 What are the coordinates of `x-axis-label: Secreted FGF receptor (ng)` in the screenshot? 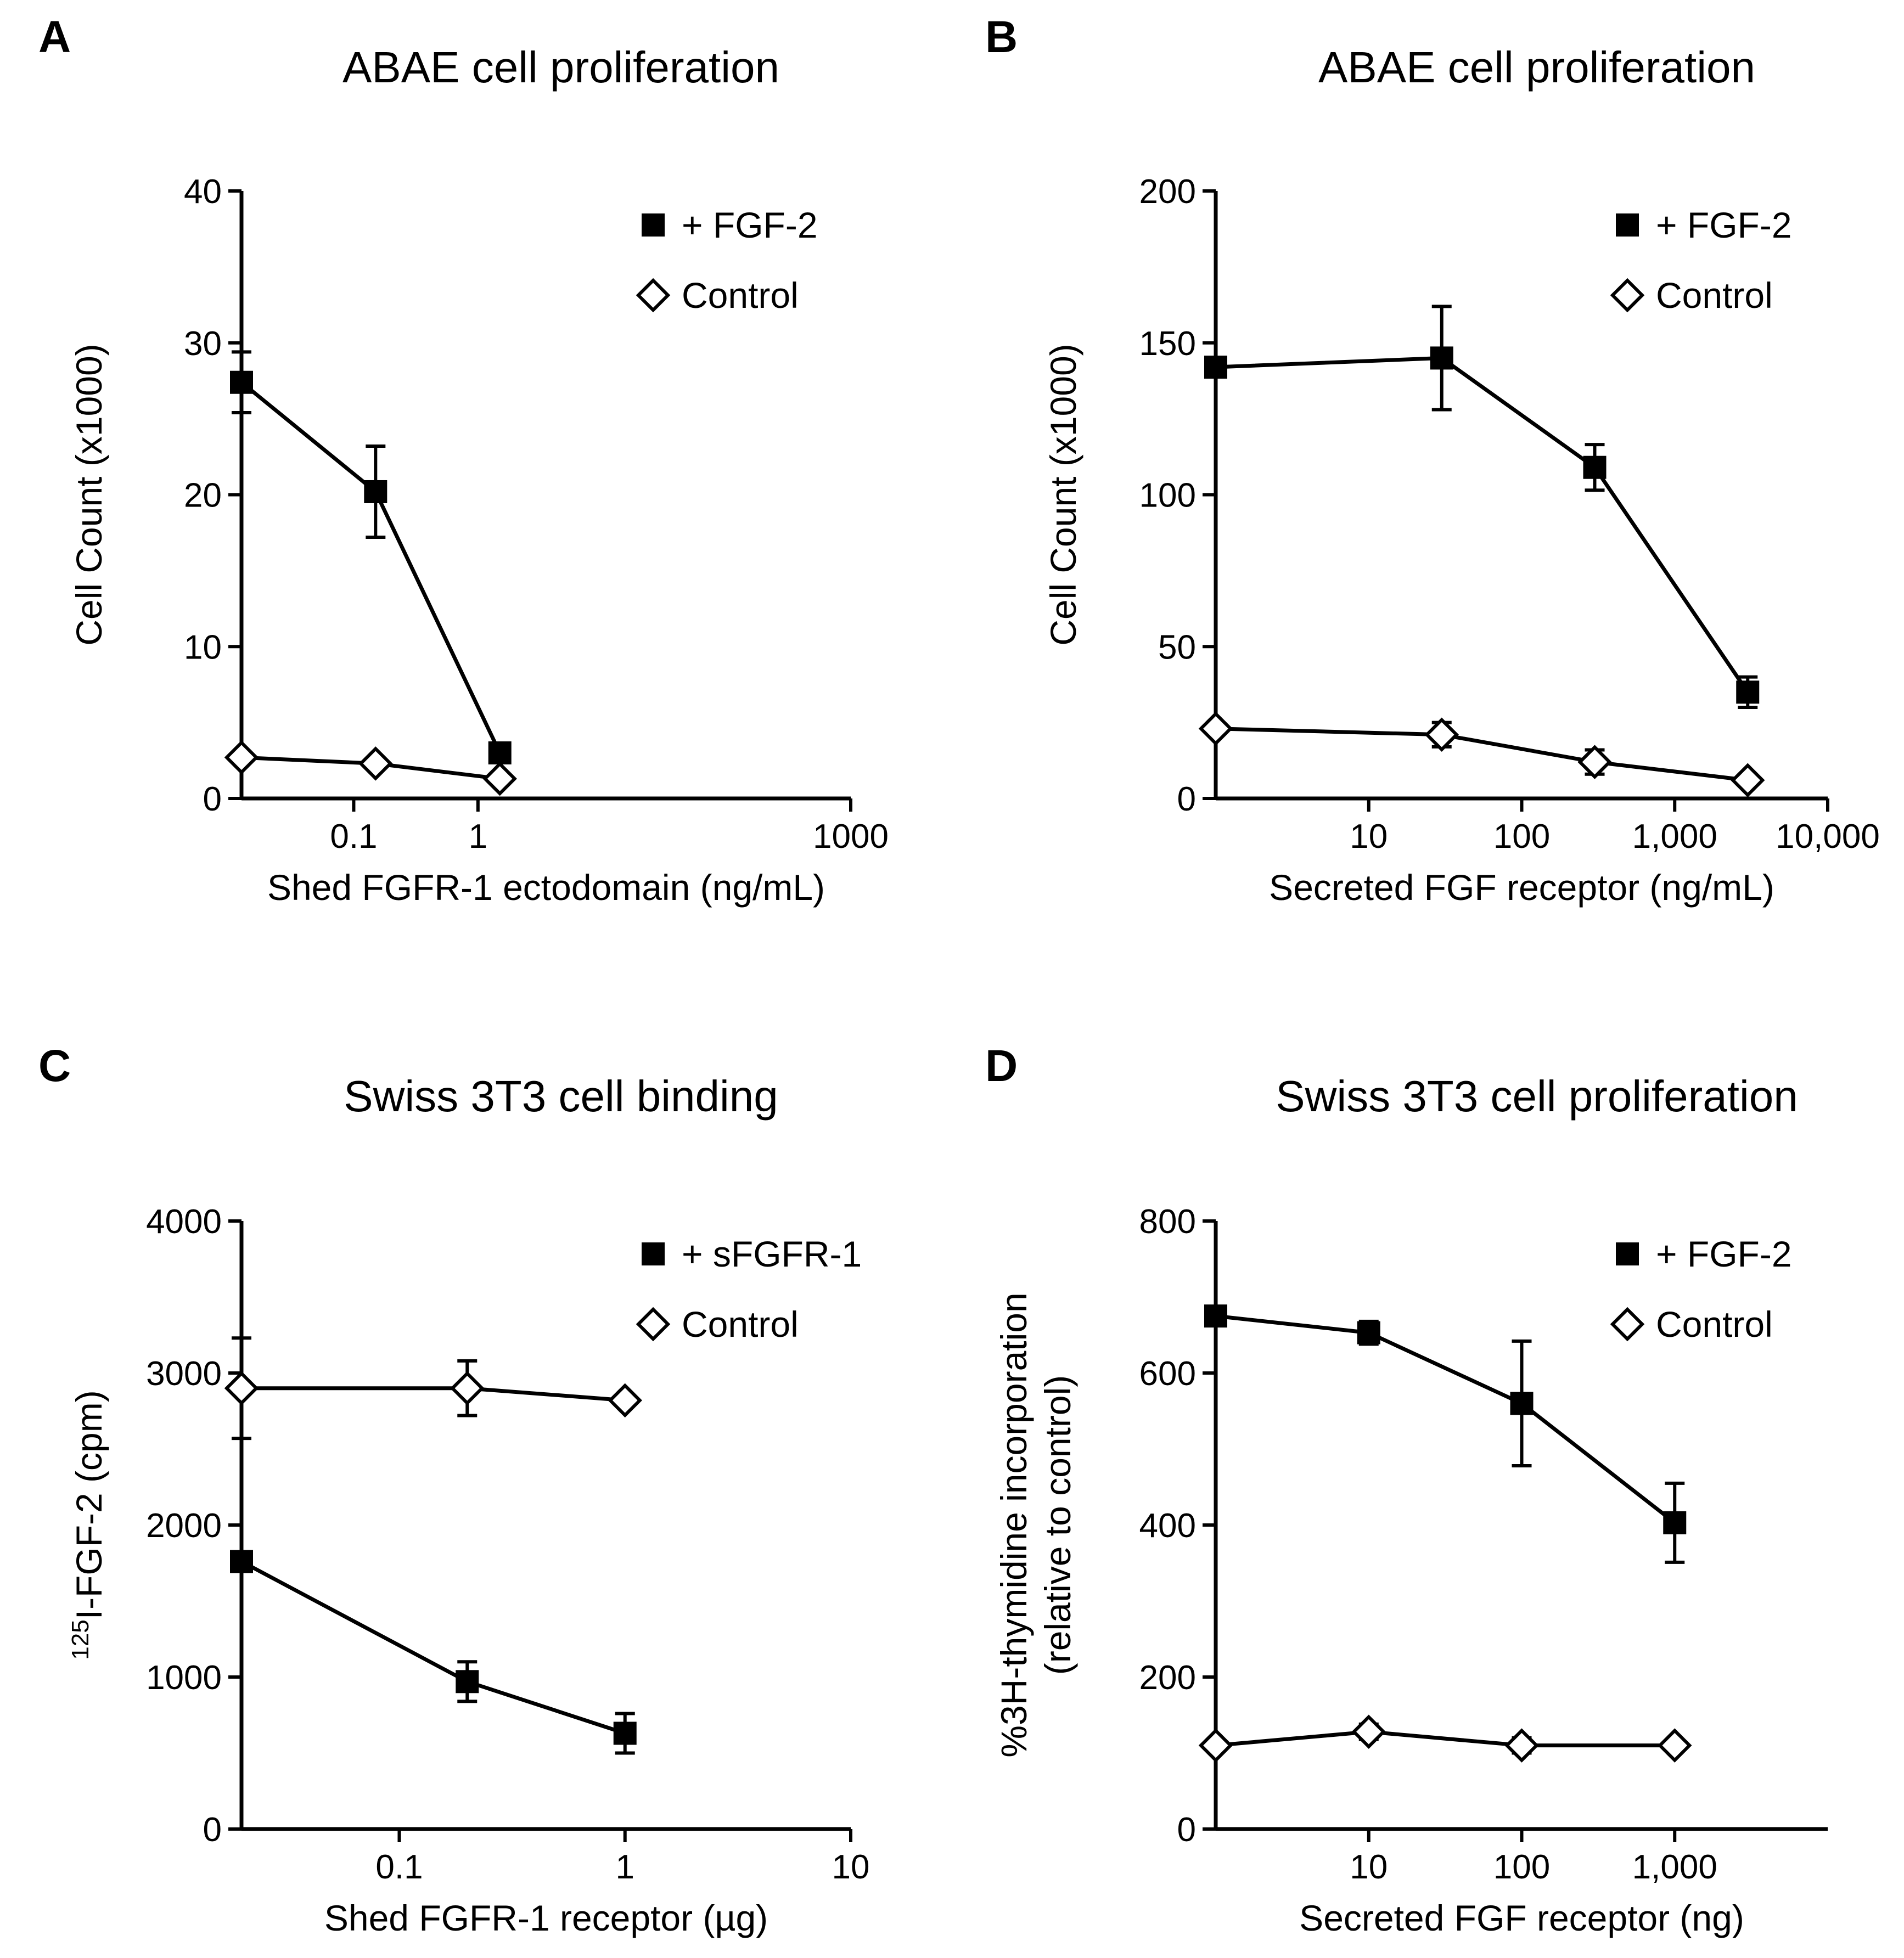 It's located at (1521, 1918).